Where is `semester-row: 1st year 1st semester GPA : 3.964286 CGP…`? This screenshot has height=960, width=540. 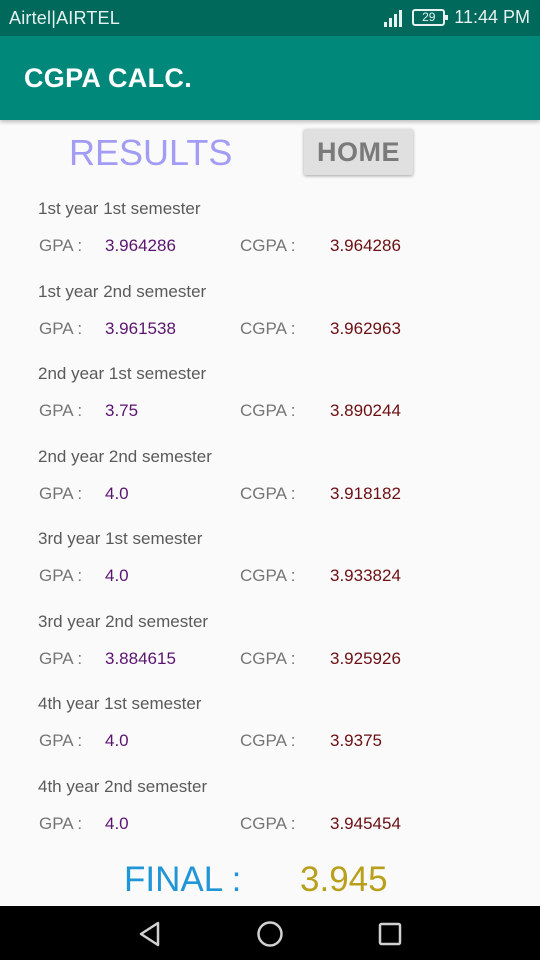
semester-row: 1st year 1st semester GPA : 3.964286 CGP… is located at coordinates (270, 234).